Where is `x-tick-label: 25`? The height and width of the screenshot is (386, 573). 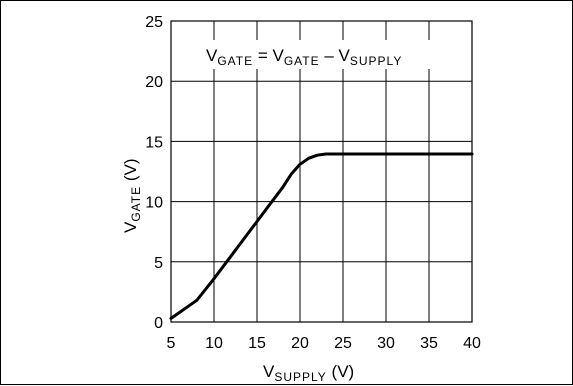
x-tick-label: 25 is located at coordinates (343, 343).